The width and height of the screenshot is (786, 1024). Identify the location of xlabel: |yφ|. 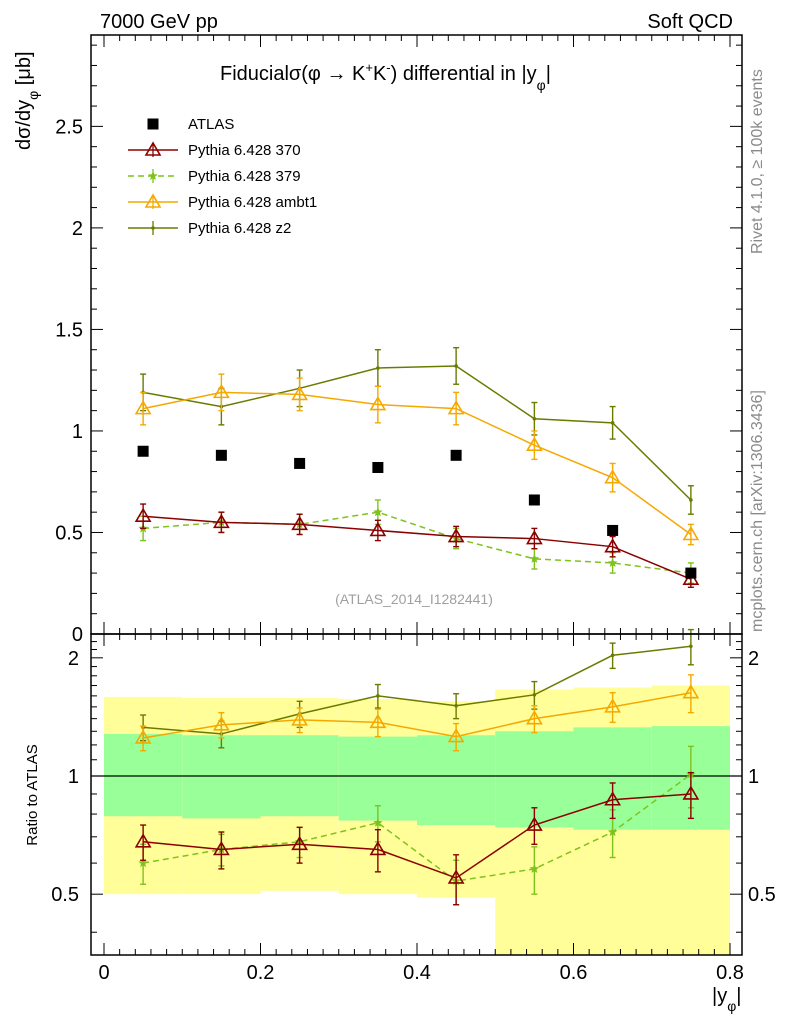
(726, 999).